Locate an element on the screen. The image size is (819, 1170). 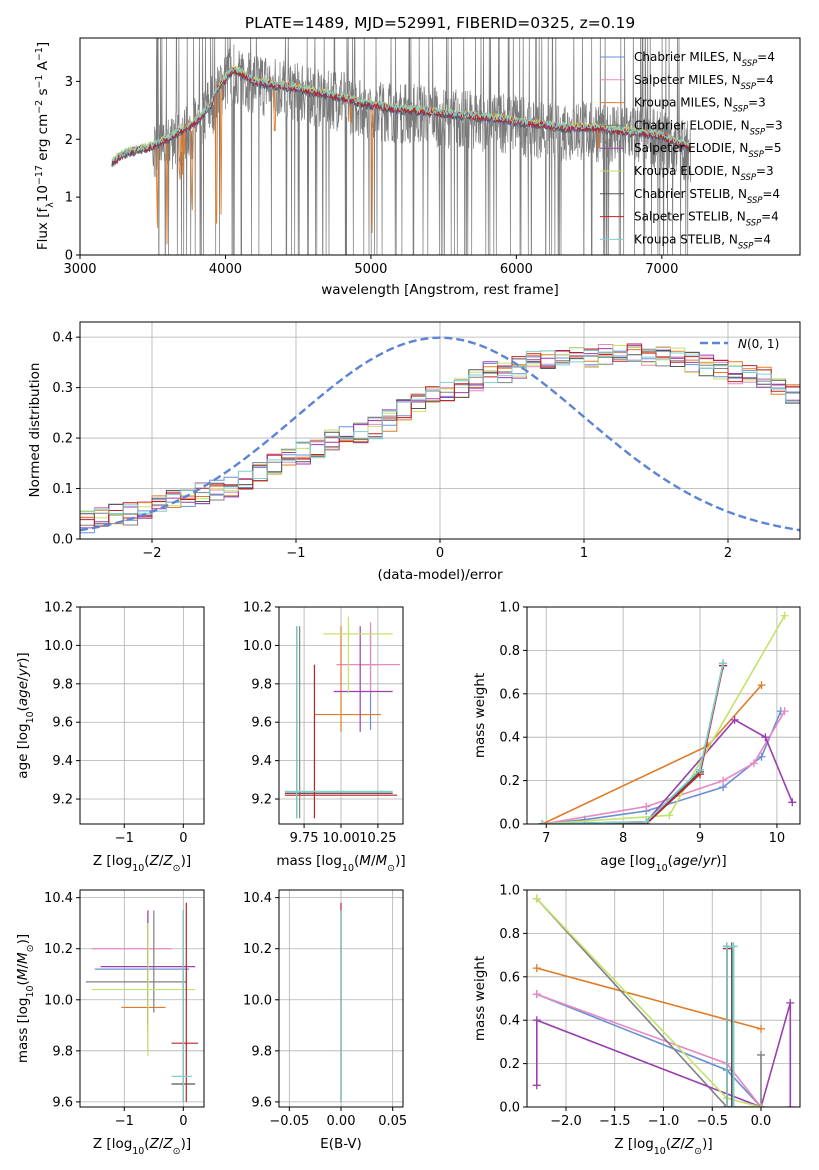
x-tick-label: −0.5 is located at coordinates (712, 1121).